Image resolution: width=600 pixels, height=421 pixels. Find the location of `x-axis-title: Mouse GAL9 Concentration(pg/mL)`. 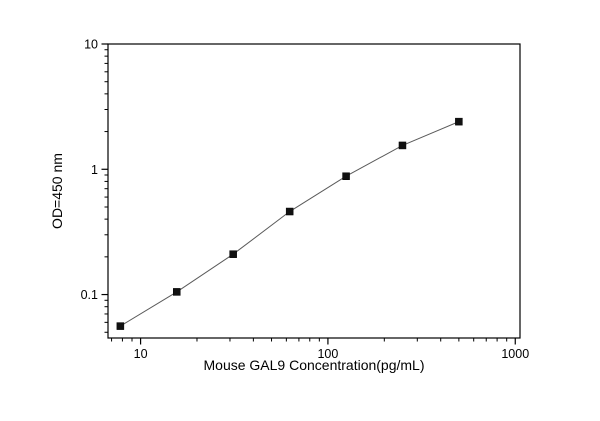

x-axis-title: Mouse GAL9 Concentration(pg/mL) is located at coordinates (314, 365).